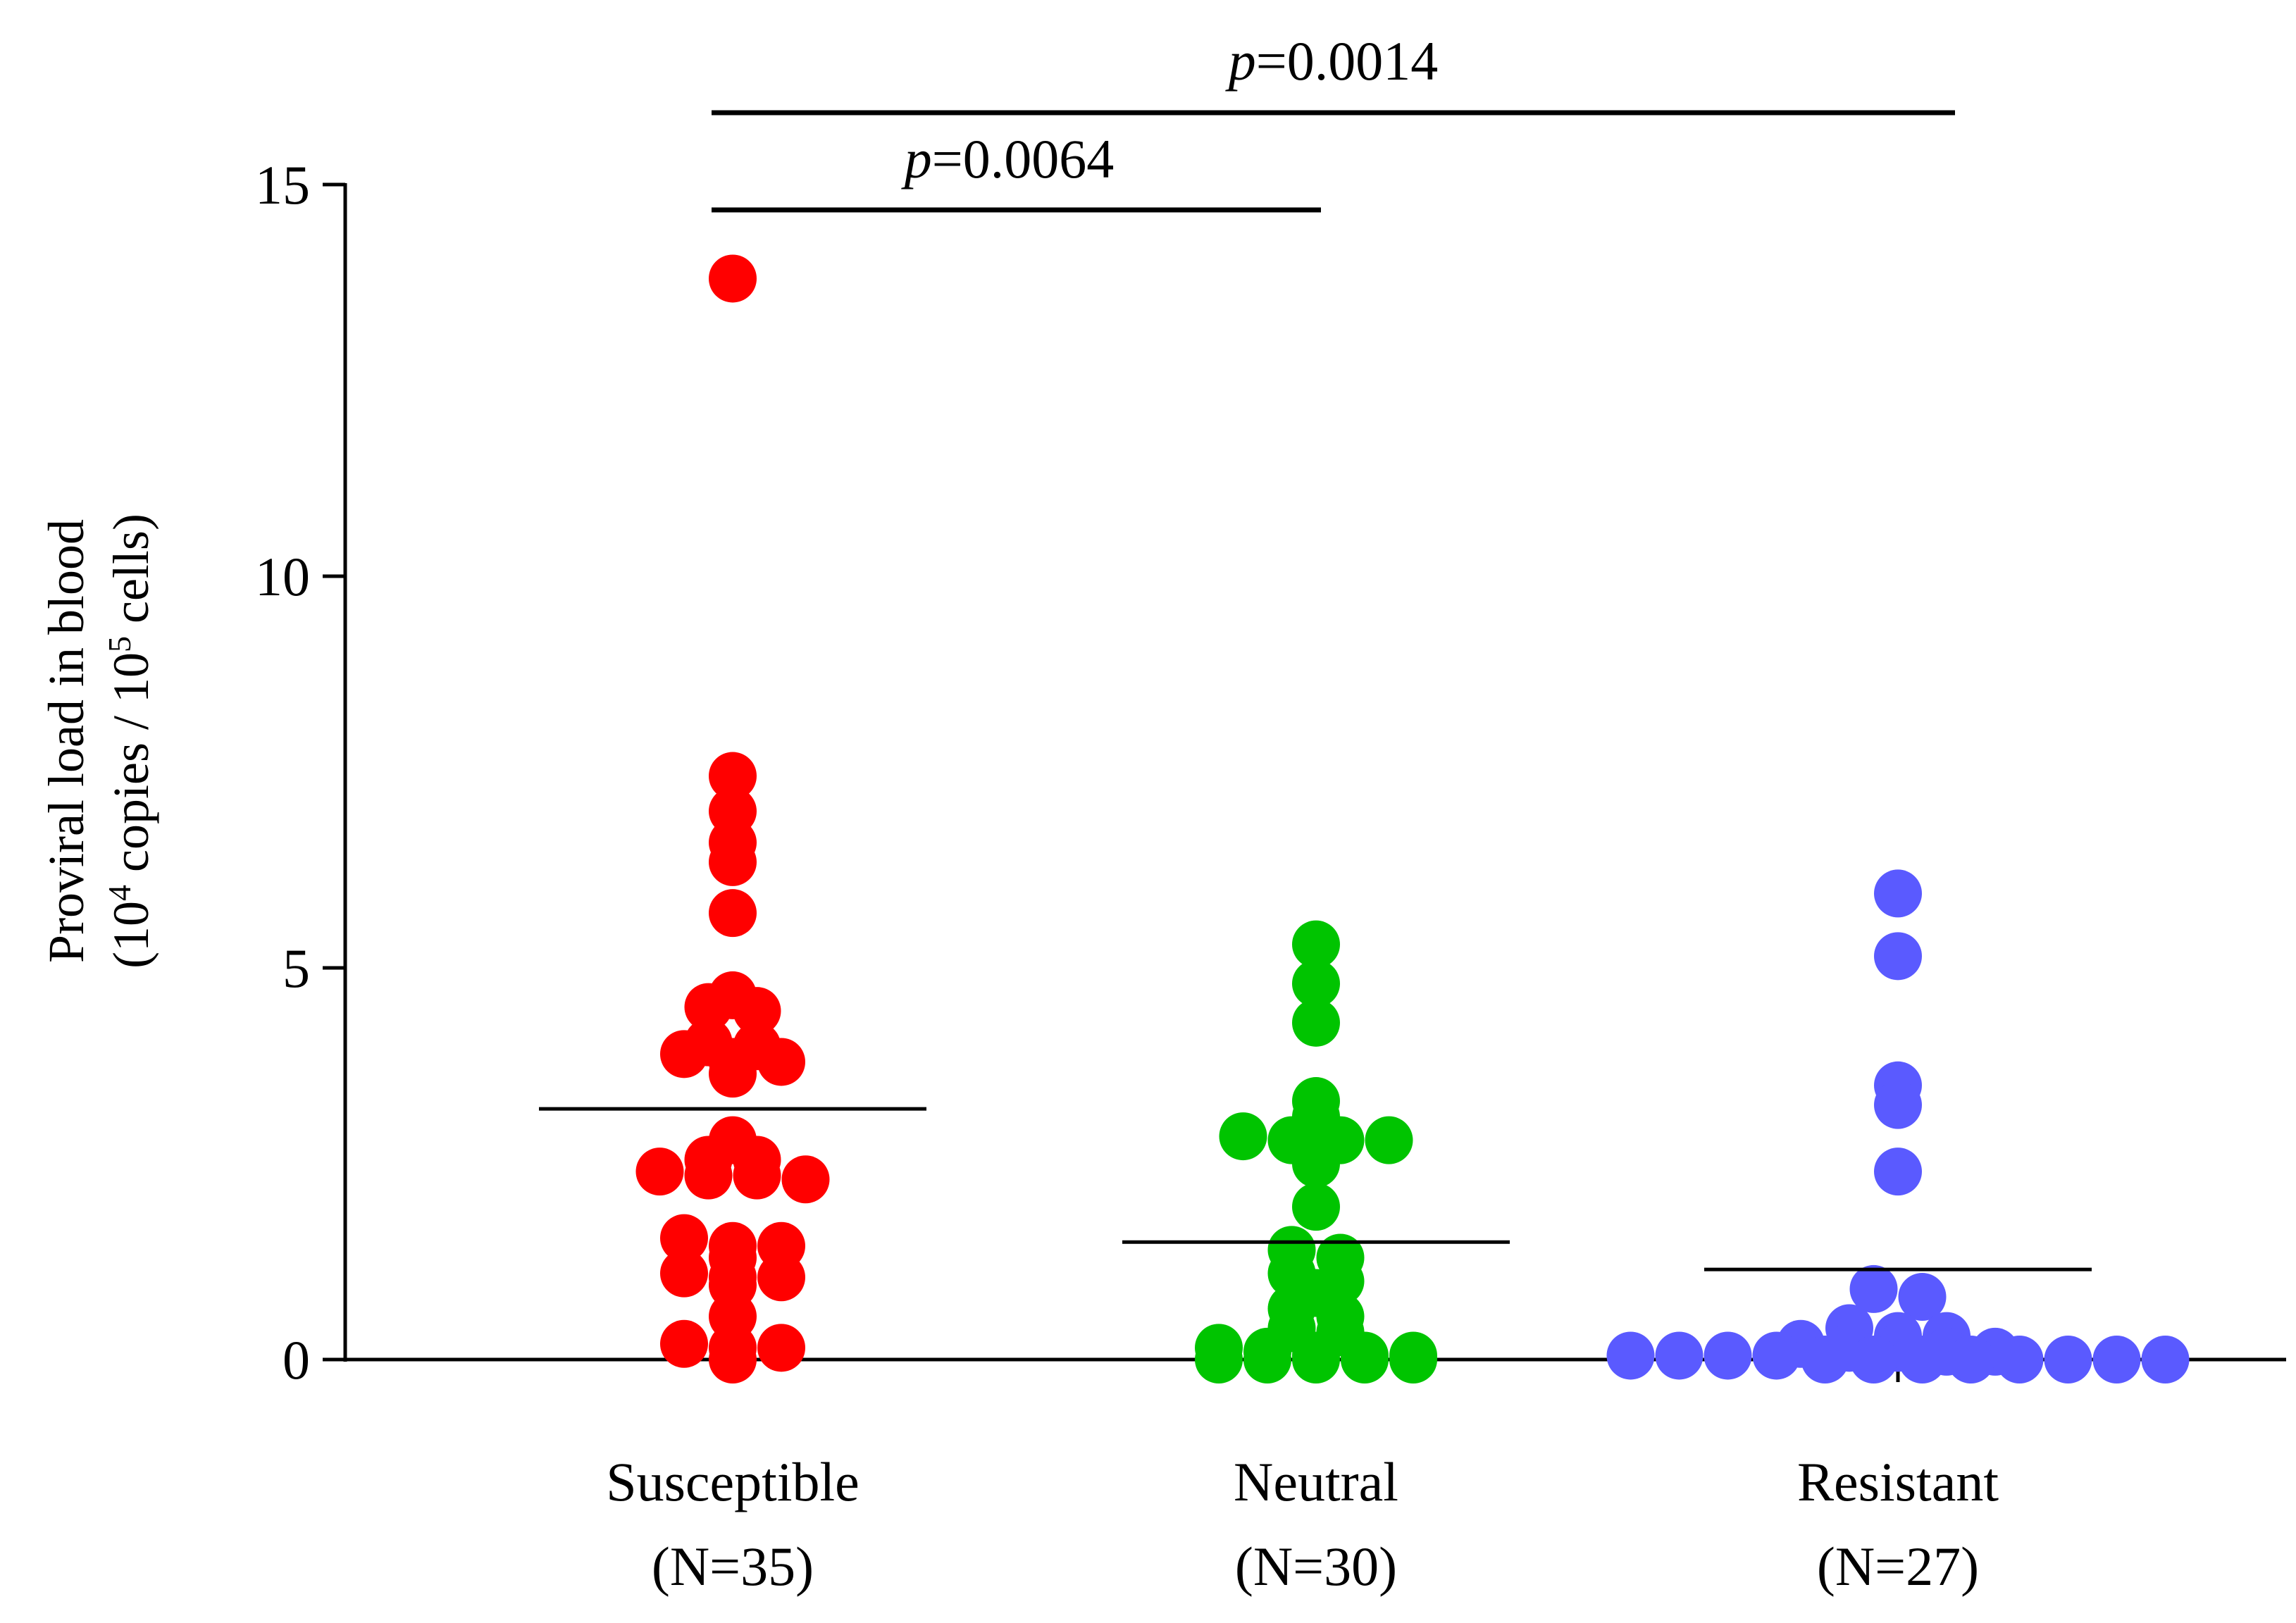 The height and width of the screenshot is (1623, 2296). I want to click on y-tick-label: 10, so click(282, 577).